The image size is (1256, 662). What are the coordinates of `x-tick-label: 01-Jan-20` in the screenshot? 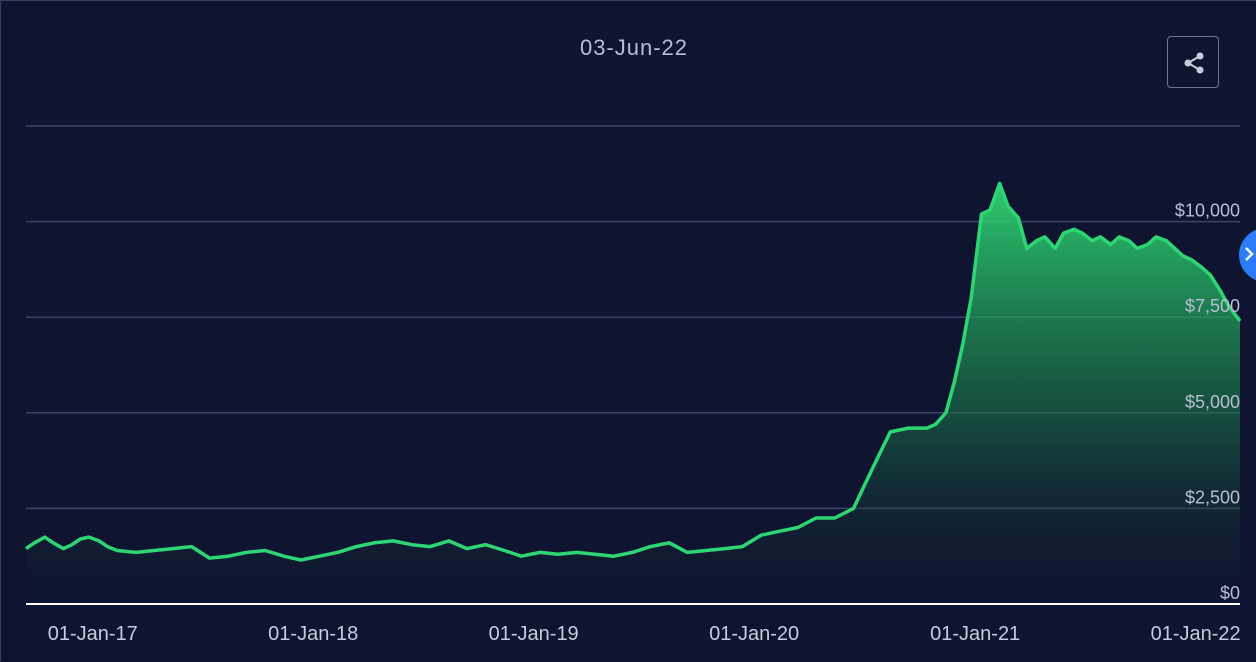 It's located at (754, 634).